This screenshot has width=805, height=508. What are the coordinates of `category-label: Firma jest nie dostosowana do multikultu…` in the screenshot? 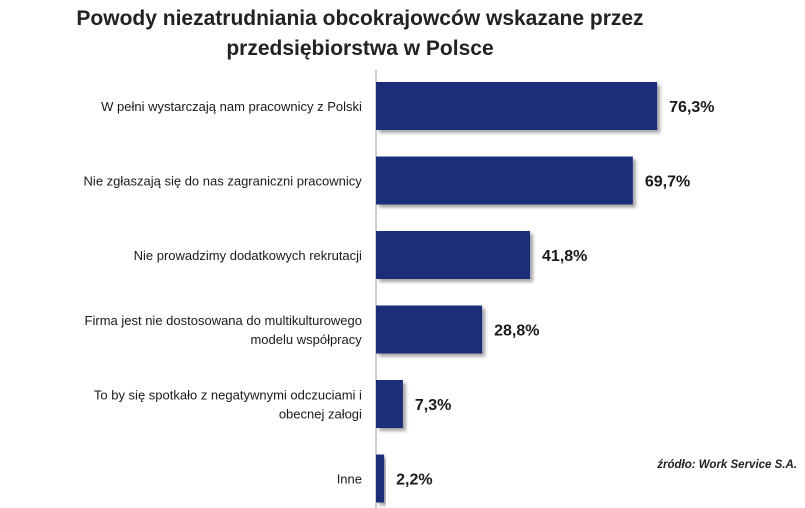 It's located at (223, 320).